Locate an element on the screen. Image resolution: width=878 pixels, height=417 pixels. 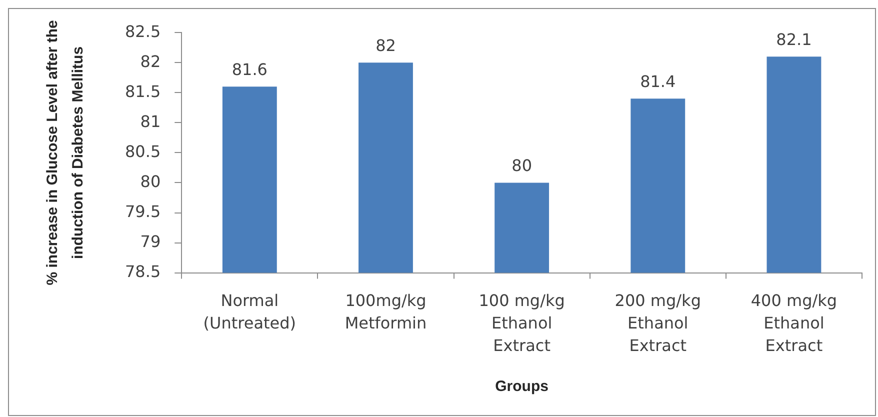
data-label: 80 is located at coordinates (522, 165).